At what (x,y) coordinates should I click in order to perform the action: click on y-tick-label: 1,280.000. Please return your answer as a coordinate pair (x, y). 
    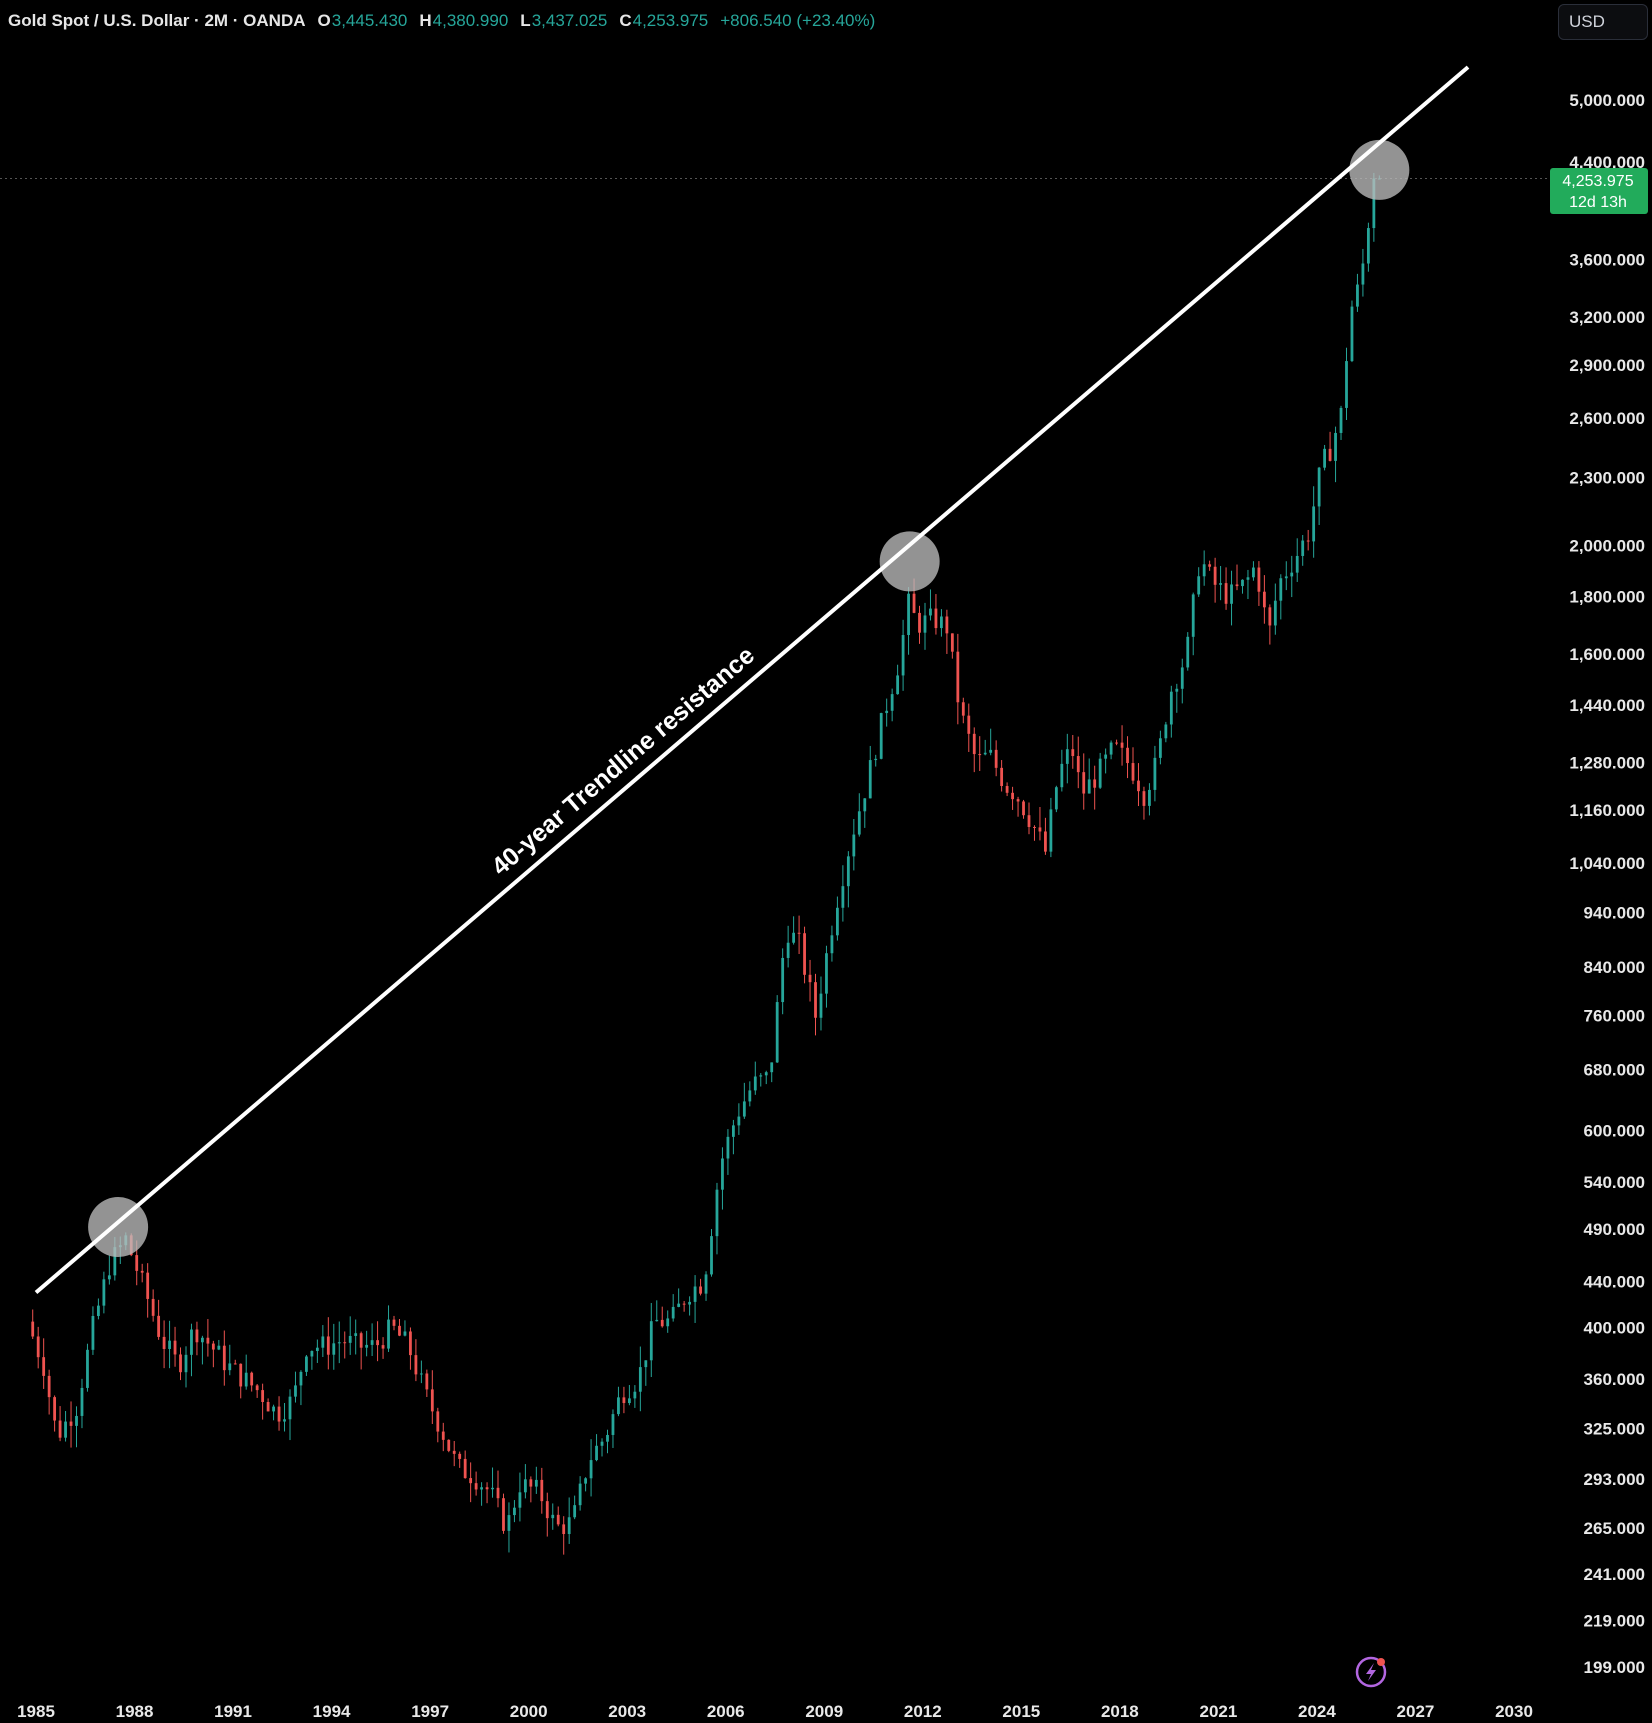
    Looking at the image, I should click on (1607, 762).